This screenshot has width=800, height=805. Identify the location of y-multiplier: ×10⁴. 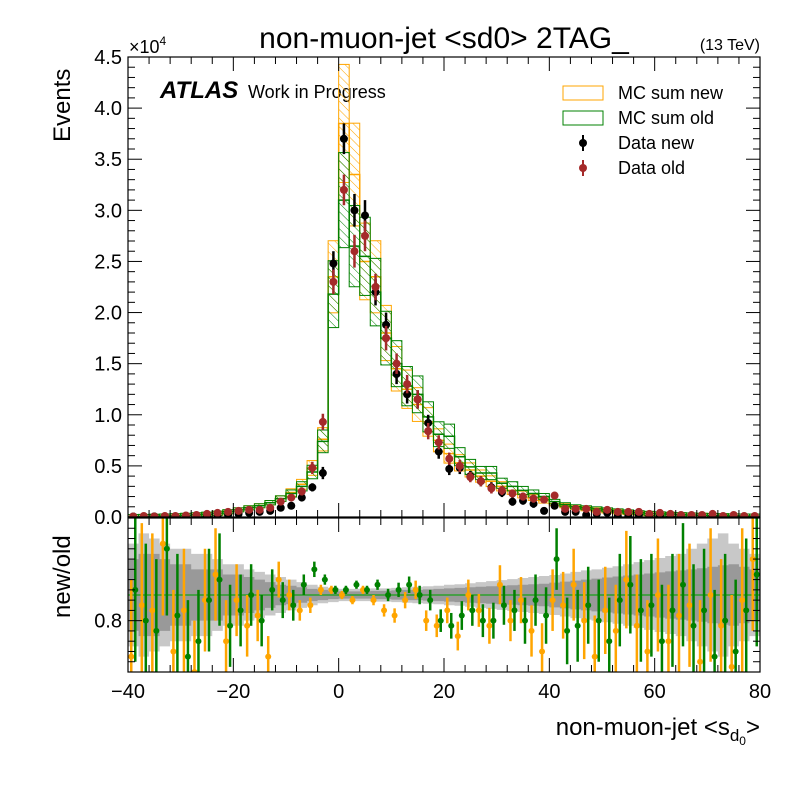
(148, 45).